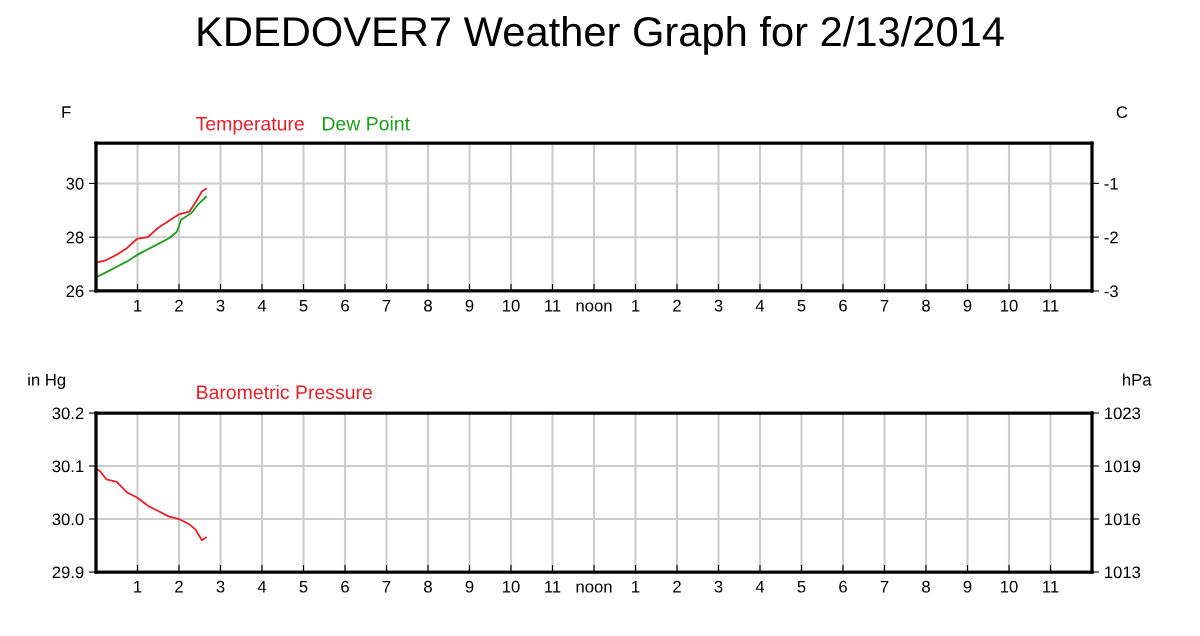  I want to click on y2-tick-label: -3, so click(1111, 291).